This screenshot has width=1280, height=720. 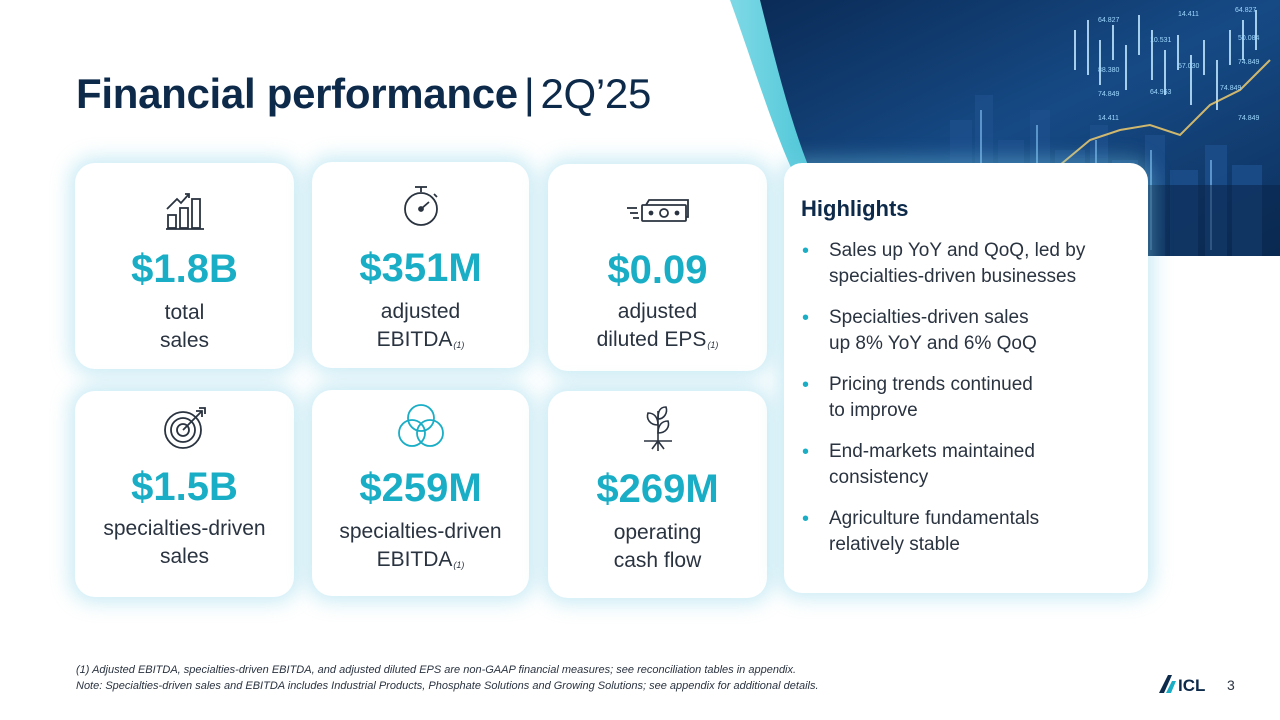 I want to click on metric-card-specialties-driven-ebitda: $259M specialties-driven EBITDA(1), so click(x=420, y=493).